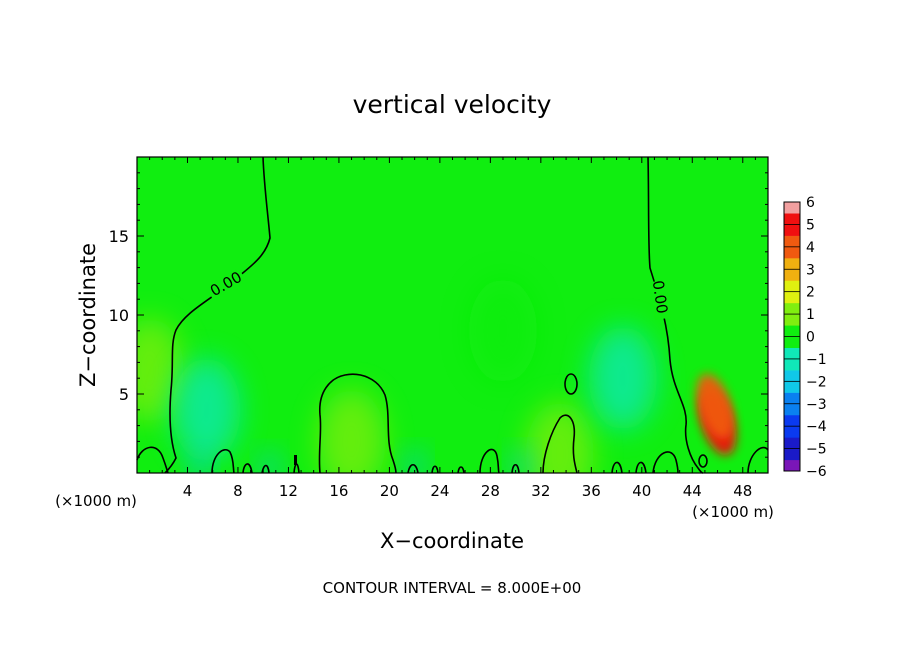 The image size is (904, 654). Describe the element at coordinates (238, 491) in the screenshot. I see `x-tick-label-1: 8` at that location.